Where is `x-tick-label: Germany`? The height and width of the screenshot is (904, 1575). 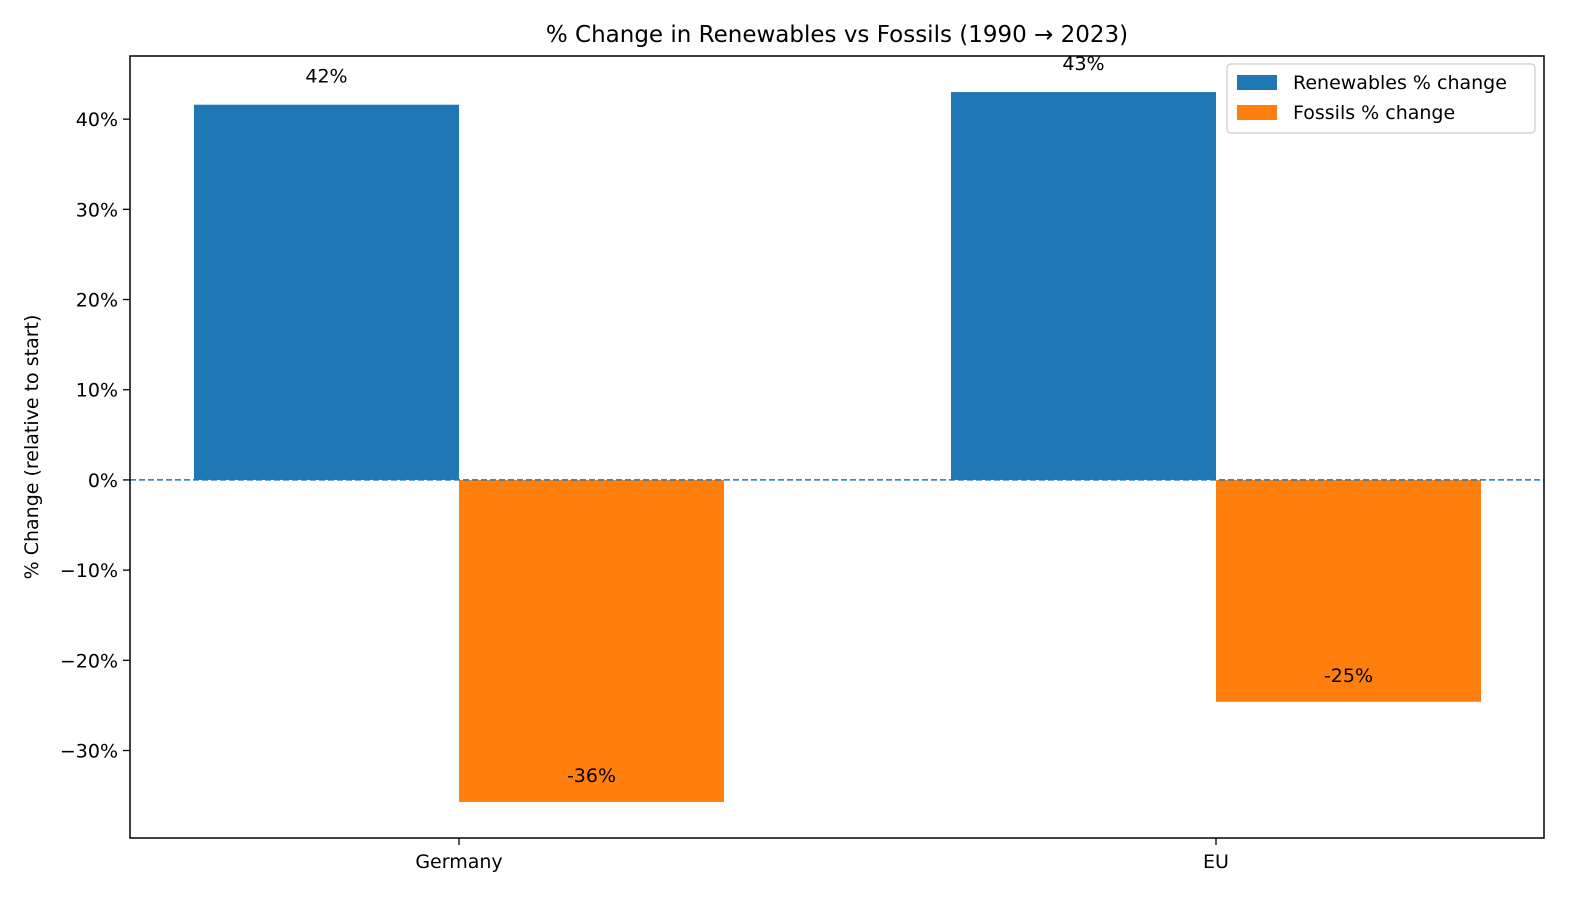 x-tick-label: Germany is located at coordinates (458, 862).